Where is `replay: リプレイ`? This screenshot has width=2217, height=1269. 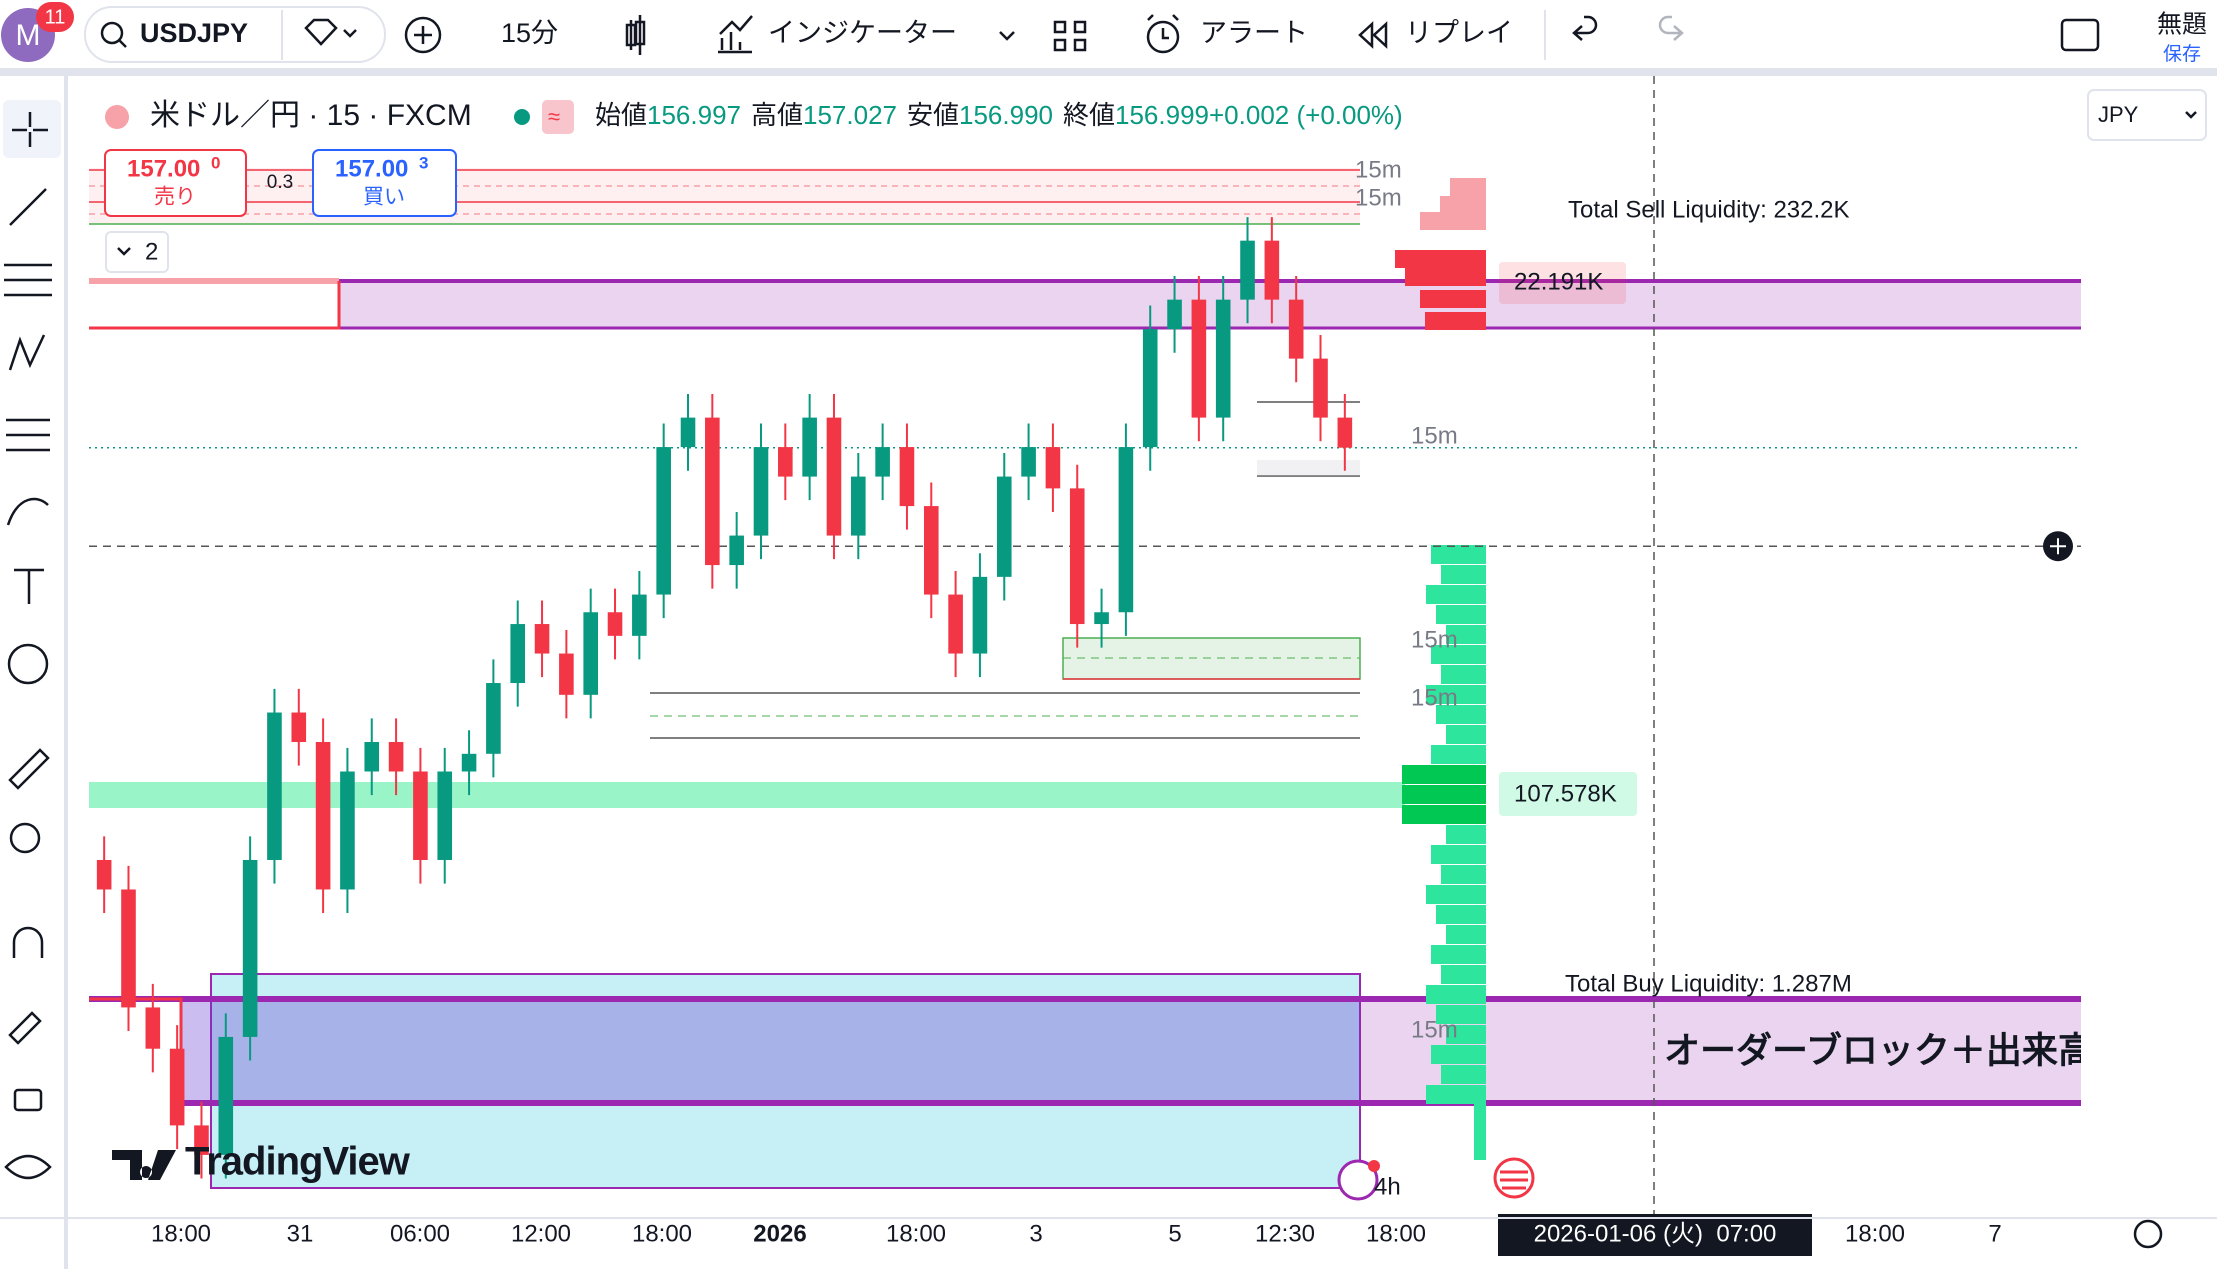
replay: リプレイ is located at coordinates (1459, 33).